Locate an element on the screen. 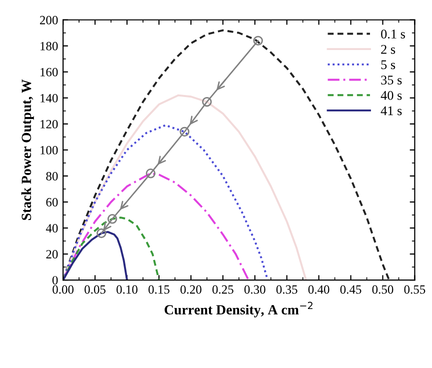  y-axis-title: Stack Power Output, W is located at coordinates (27, 149).